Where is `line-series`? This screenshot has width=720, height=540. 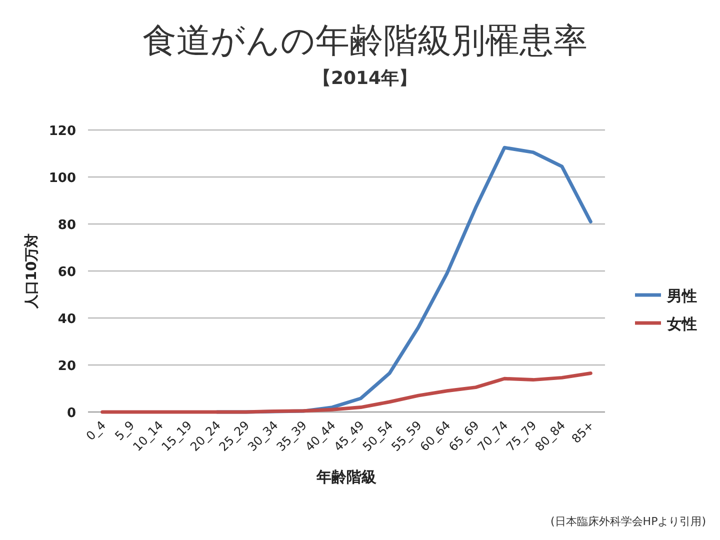
line-series is located at coordinates (346, 392).